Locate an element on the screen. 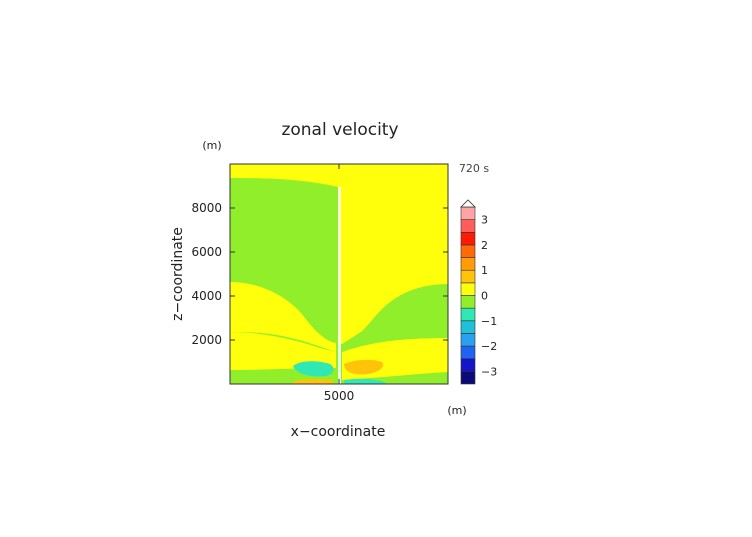  x-axis-label: x−coordinate is located at coordinates (338, 432).